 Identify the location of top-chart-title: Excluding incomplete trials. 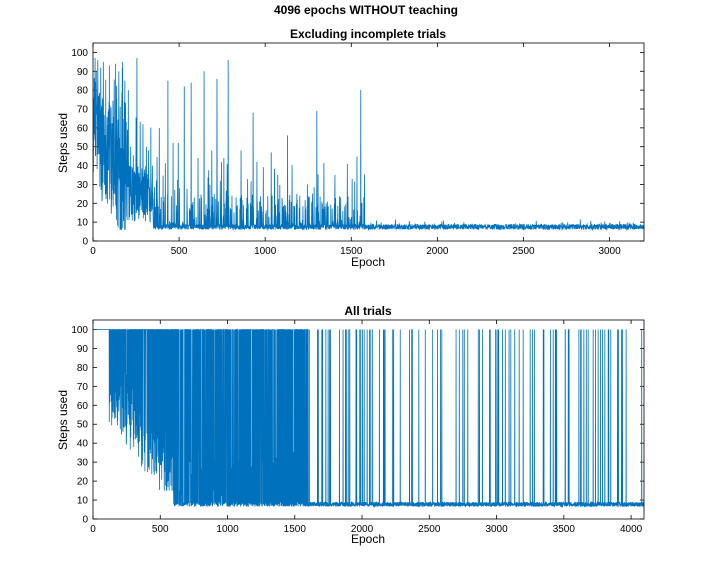
(368, 34).